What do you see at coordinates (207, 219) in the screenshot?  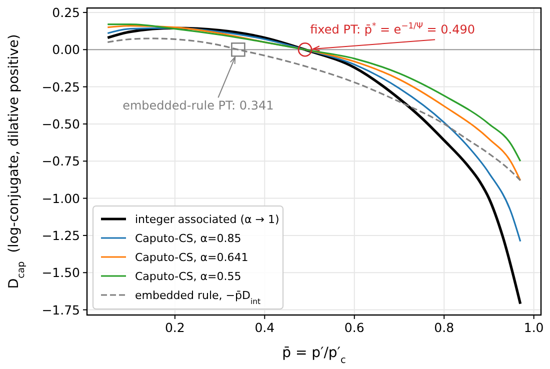 I see `legend-label: integer associated (α → 1)` at bounding box center [207, 219].